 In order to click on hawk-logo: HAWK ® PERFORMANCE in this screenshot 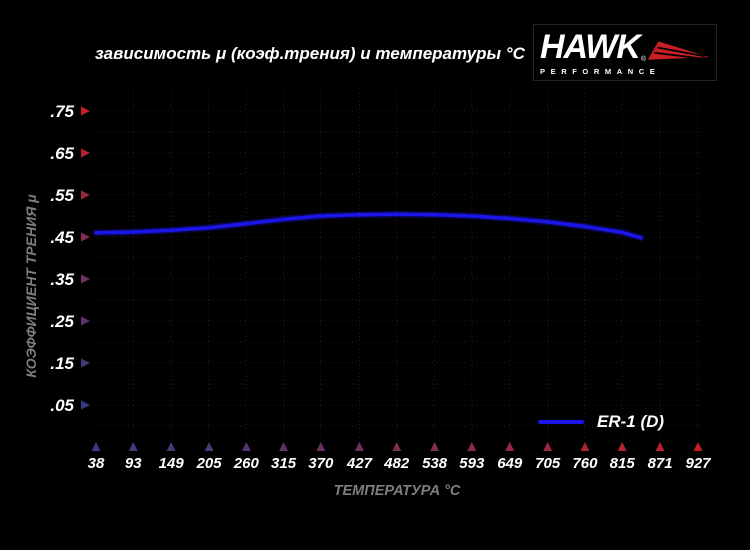, I will do `click(625, 52)`.